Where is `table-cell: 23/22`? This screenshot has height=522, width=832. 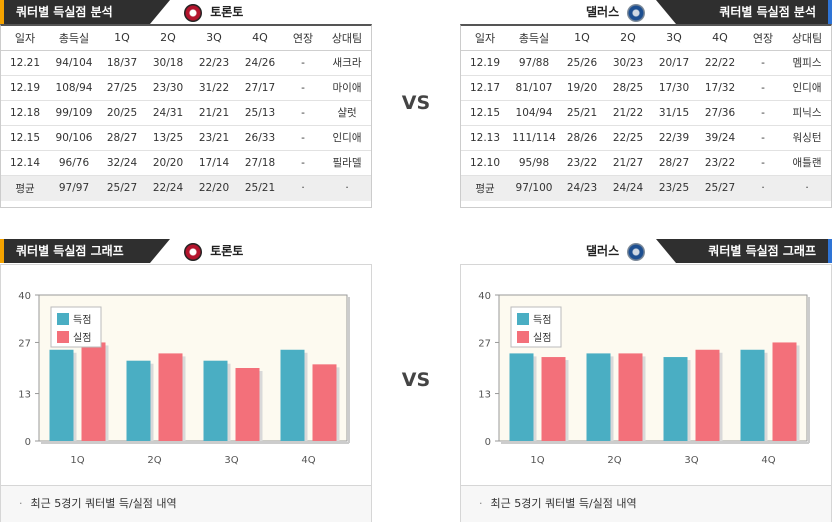 table-cell: 23/22 is located at coordinates (720, 163).